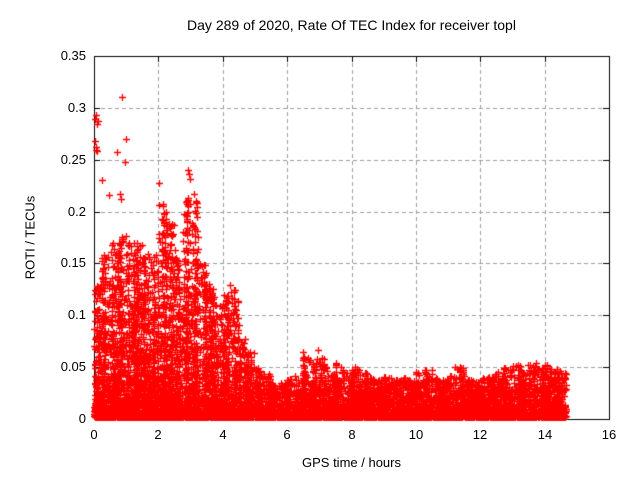  I want to click on y-tick-label: 0.15, so click(73, 262).